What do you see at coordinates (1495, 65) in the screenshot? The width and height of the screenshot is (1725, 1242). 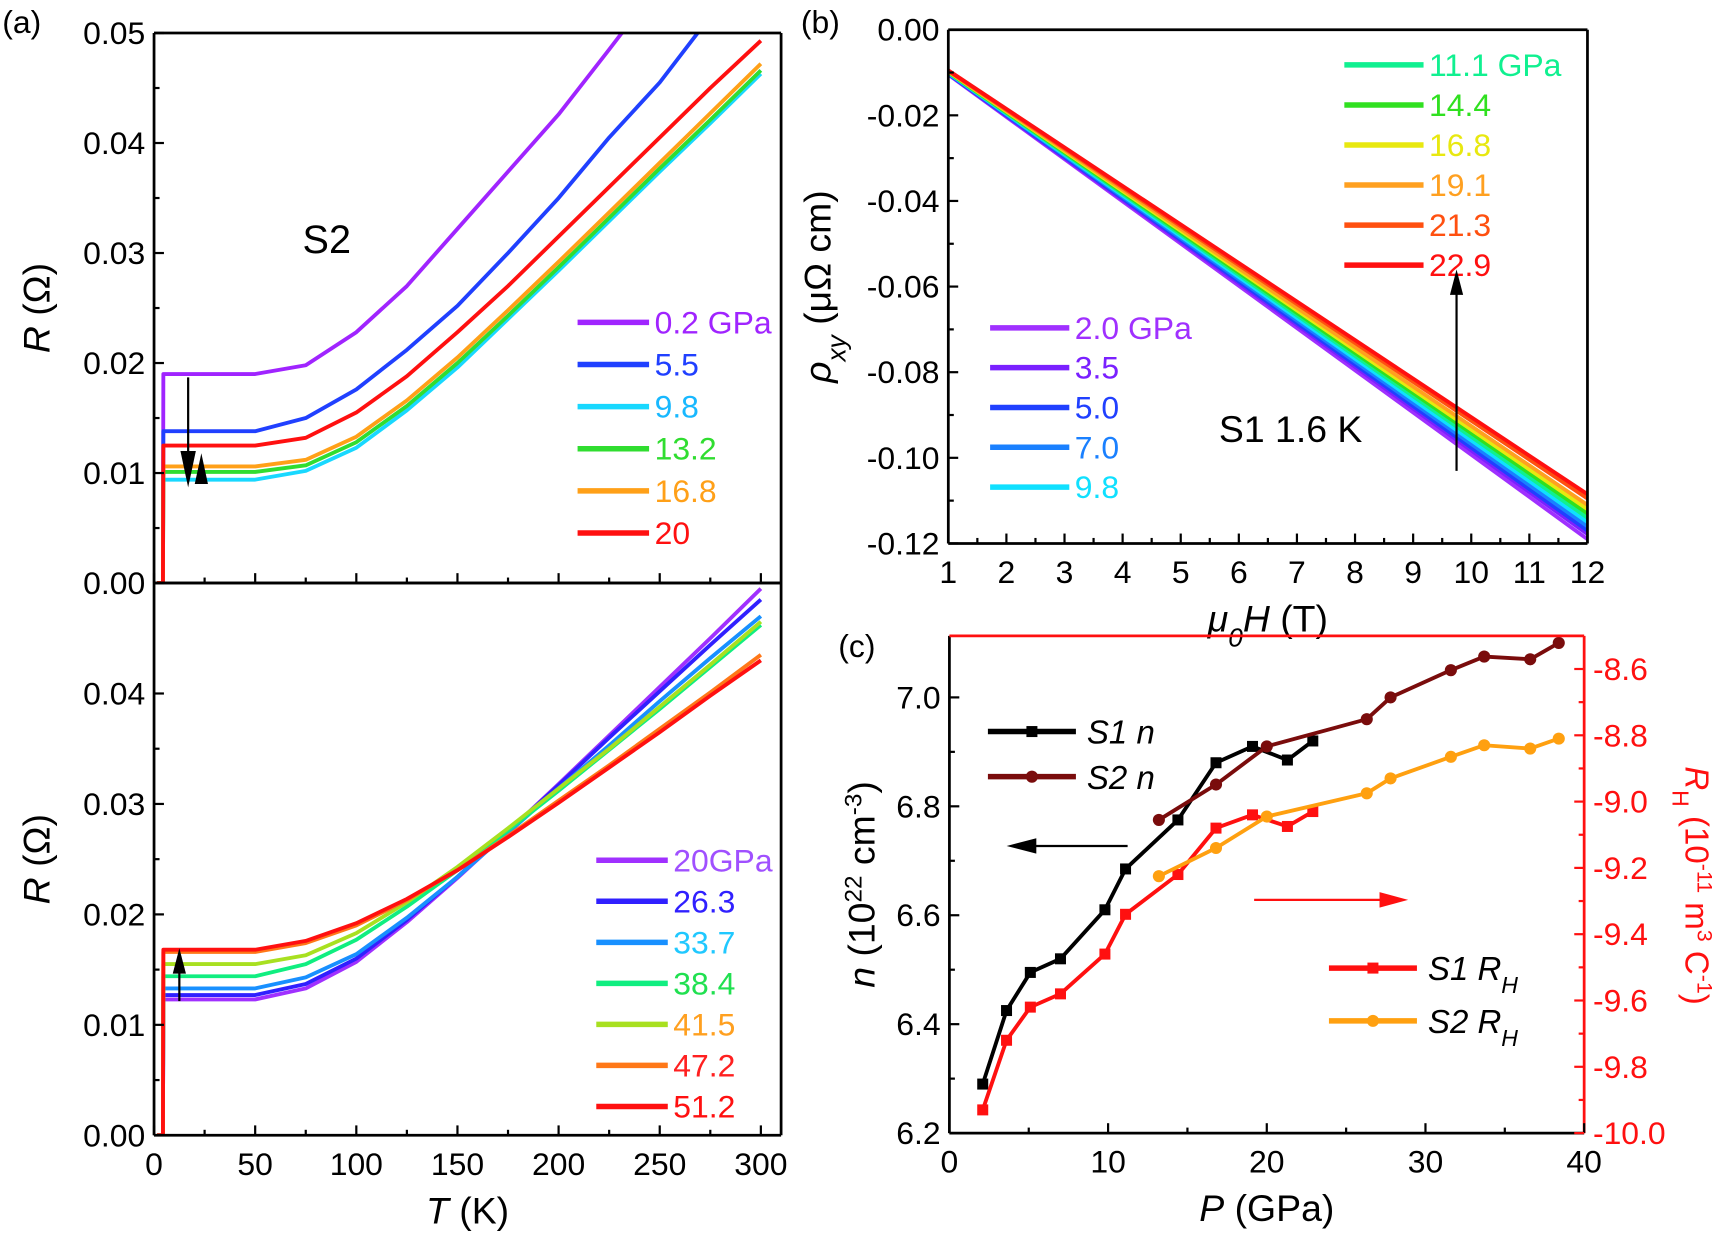 I see `legend-label: 11.1 GPa` at bounding box center [1495, 65].